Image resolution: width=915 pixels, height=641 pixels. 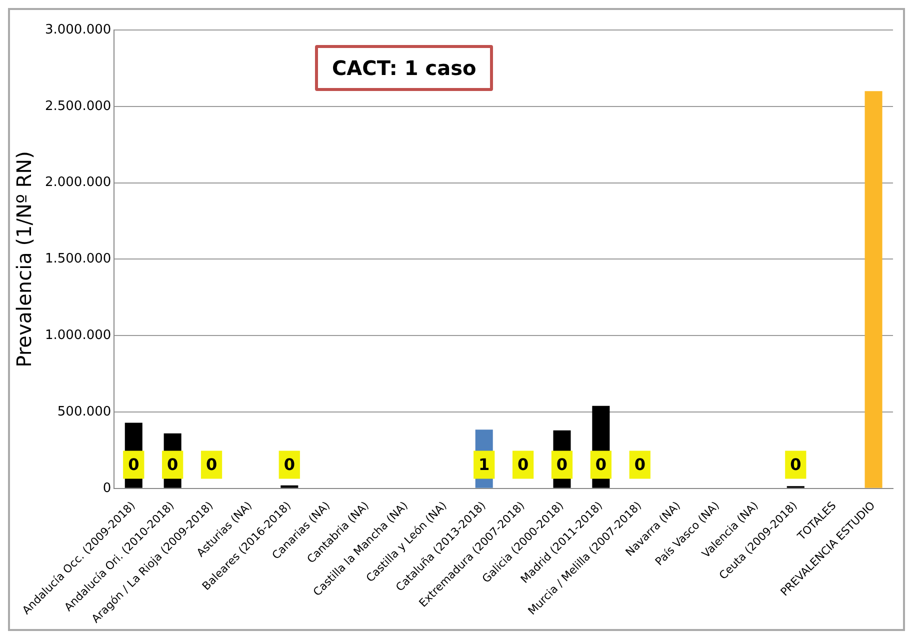 I want to click on y-tick-label: 1.000.000, so click(x=78, y=335).